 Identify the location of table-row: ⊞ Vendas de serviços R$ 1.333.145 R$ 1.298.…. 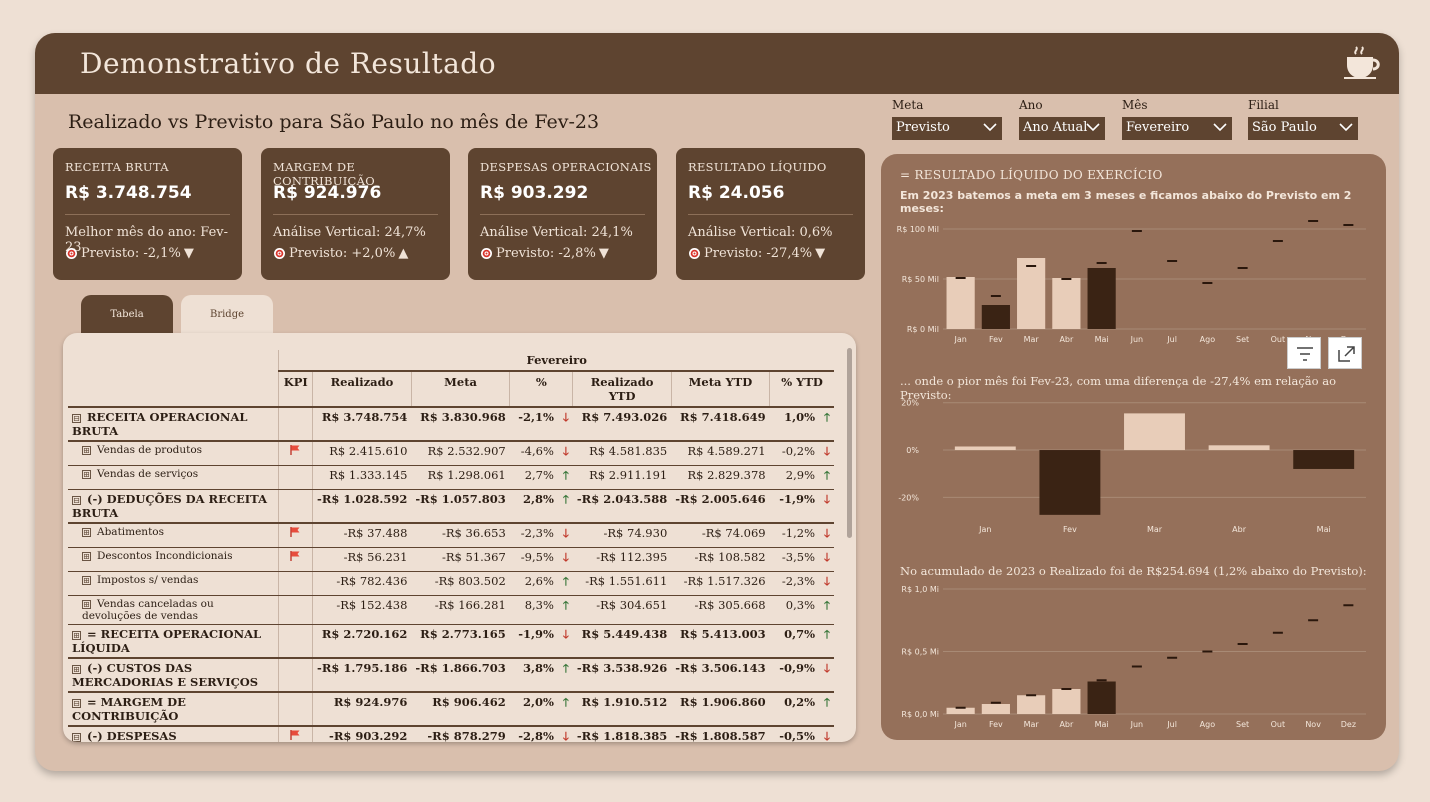
(451, 477).